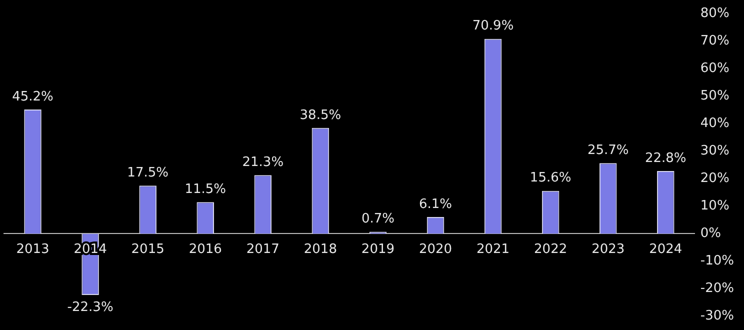  I want to click on x-tick-label: 2014, so click(90, 249).